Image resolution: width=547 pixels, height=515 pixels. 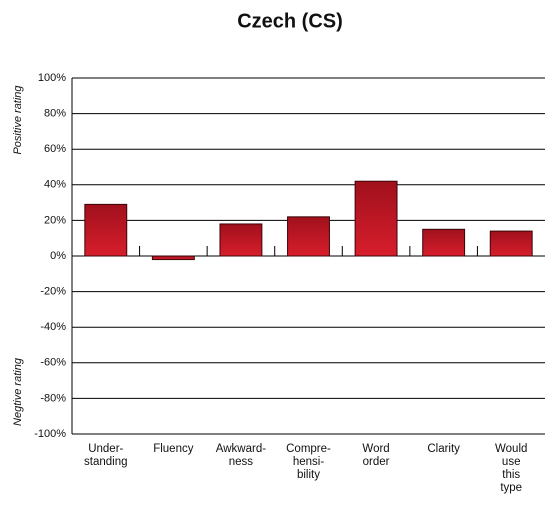 I want to click on y-axis-label: Negtive rating, so click(x=18, y=391).